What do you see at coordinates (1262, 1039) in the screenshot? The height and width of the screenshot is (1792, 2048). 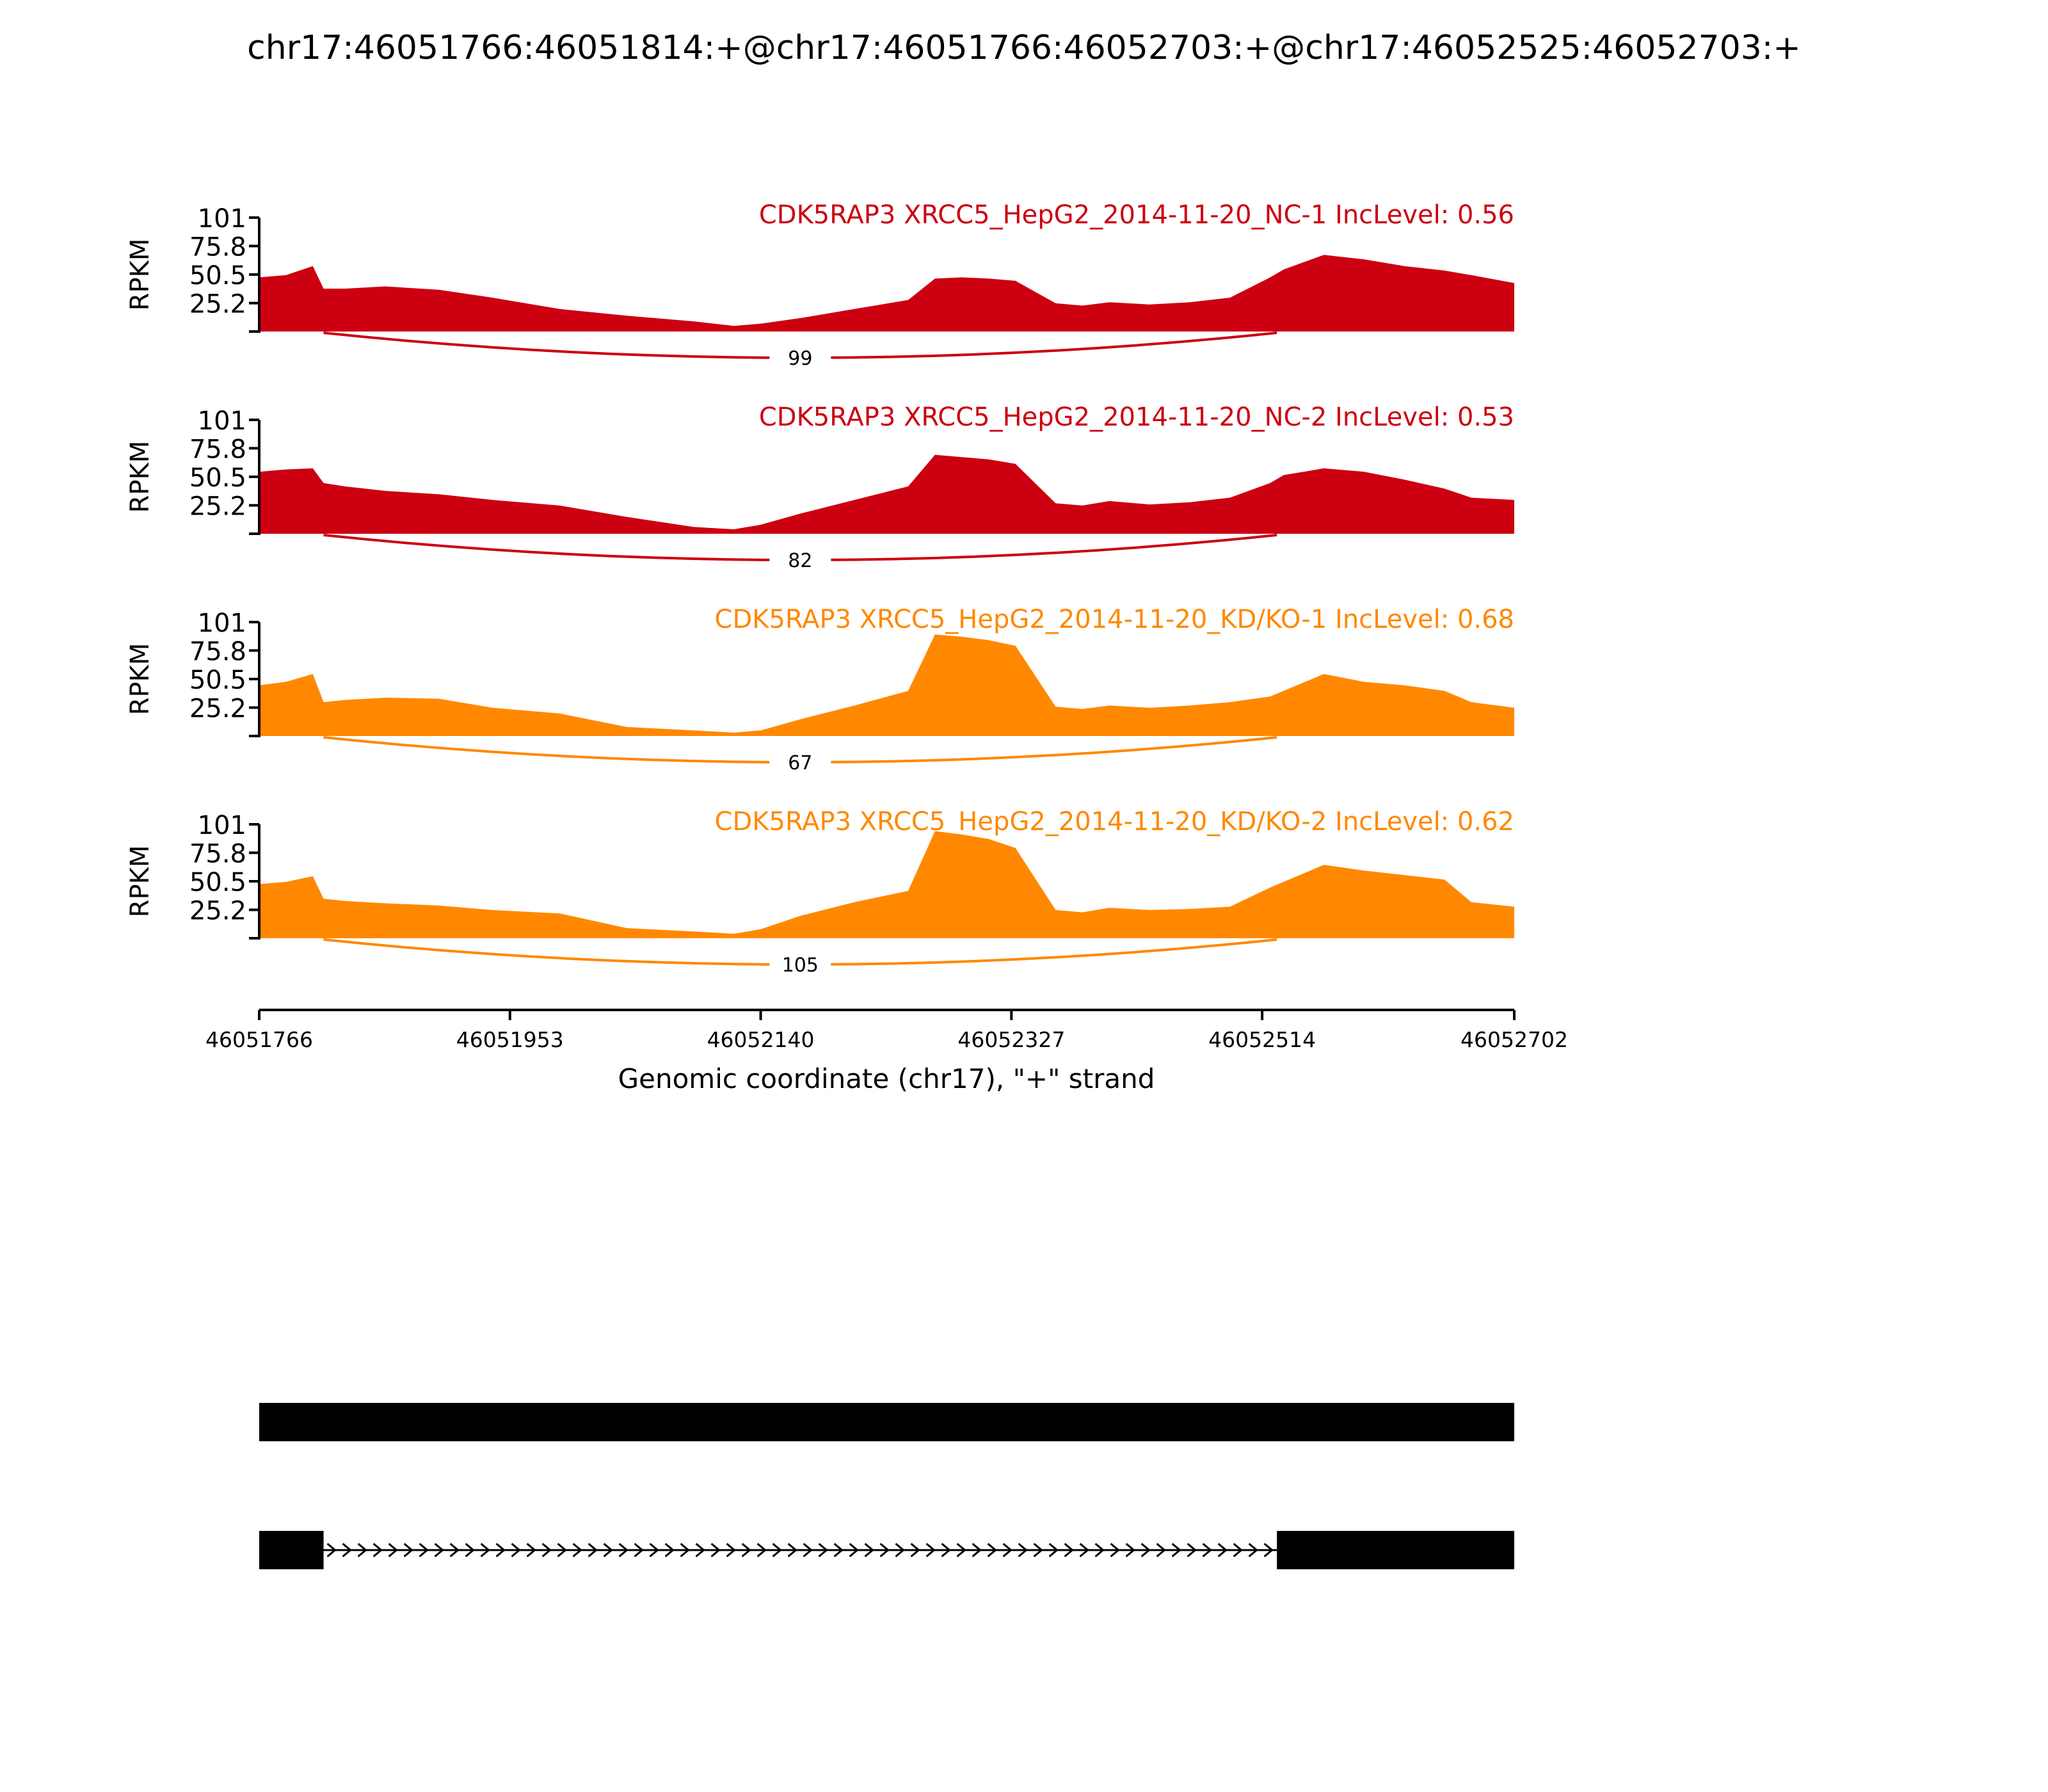 I see `x-tick-label: 46052514` at bounding box center [1262, 1039].